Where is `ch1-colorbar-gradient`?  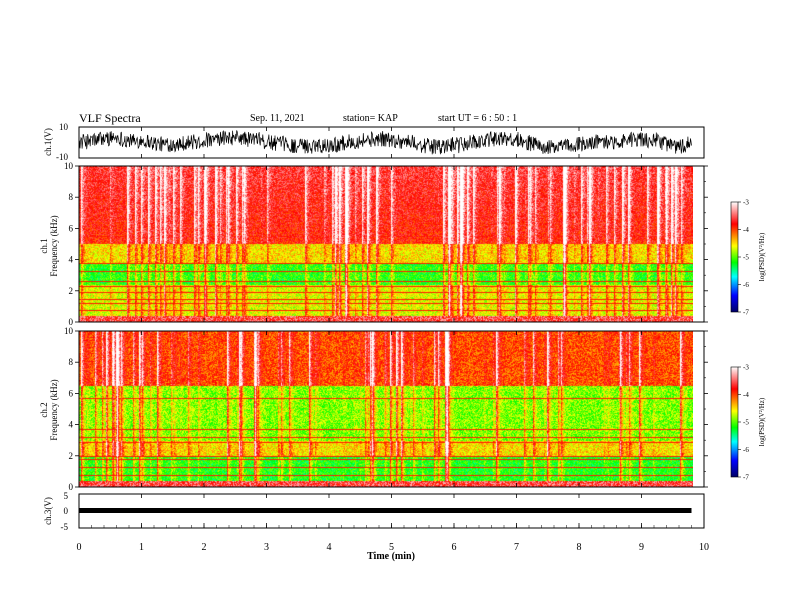 ch1-colorbar-gradient is located at coordinates (734, 257).